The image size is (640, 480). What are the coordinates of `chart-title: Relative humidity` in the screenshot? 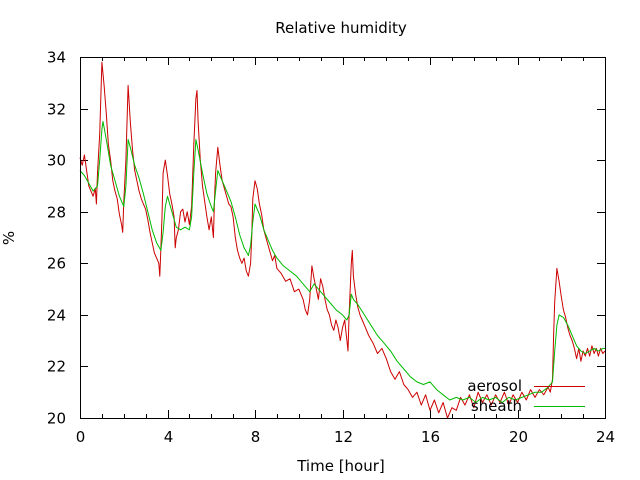 It's located at (341, 28).